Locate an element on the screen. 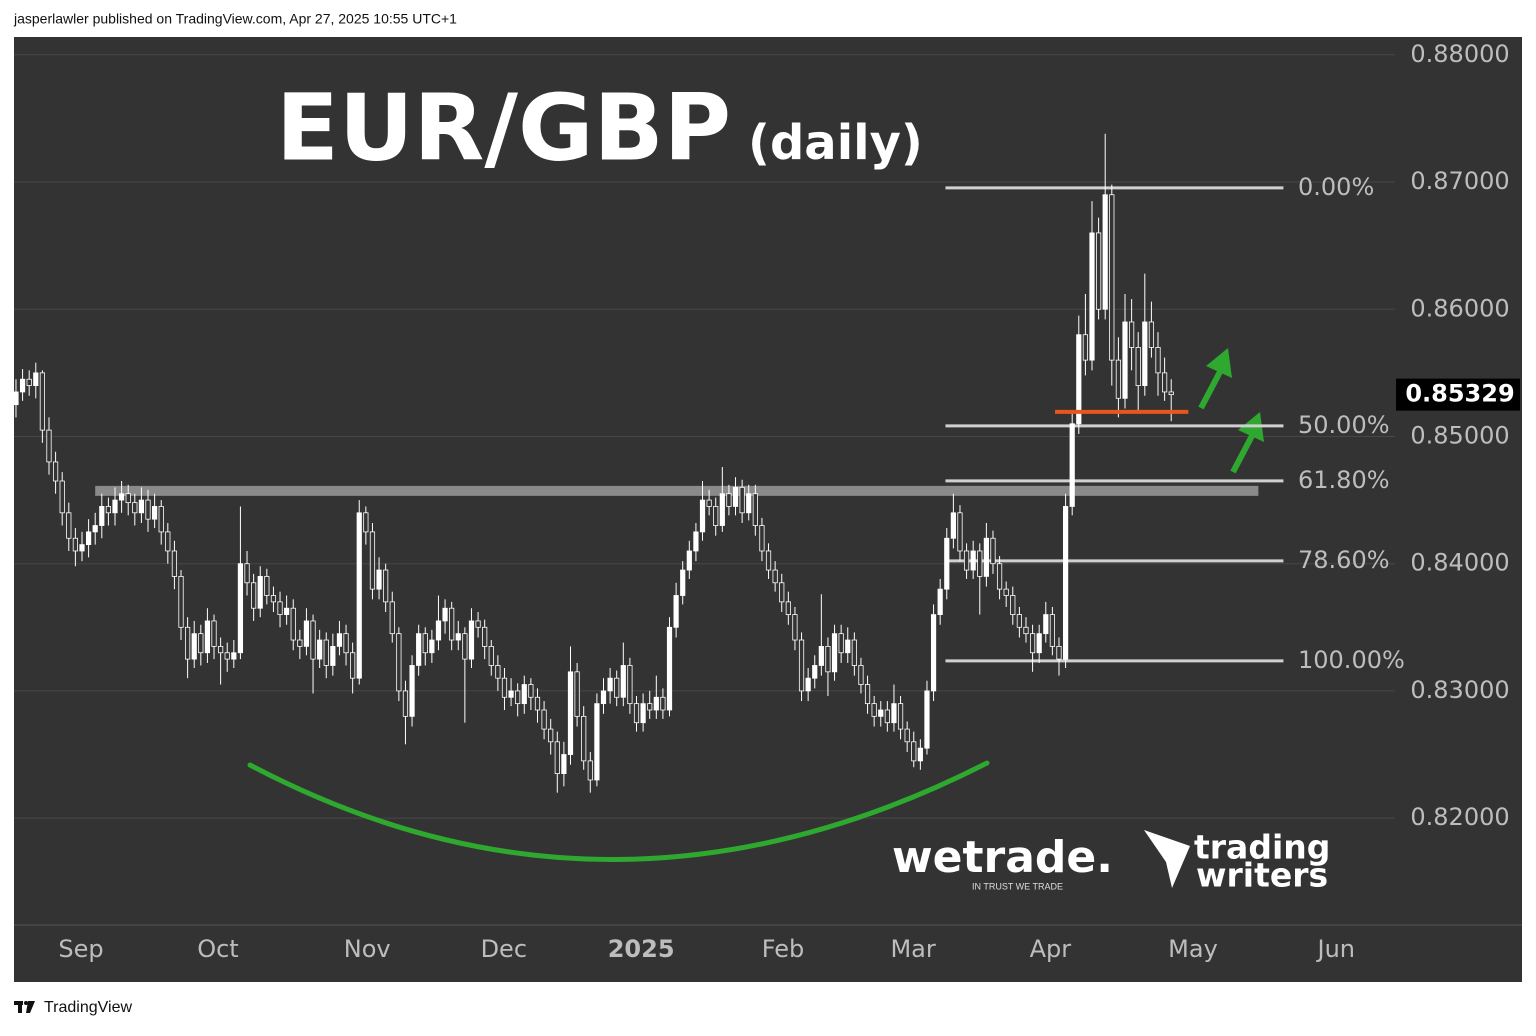  x-tick-label: 2025 is located at coordinates (641, 949).